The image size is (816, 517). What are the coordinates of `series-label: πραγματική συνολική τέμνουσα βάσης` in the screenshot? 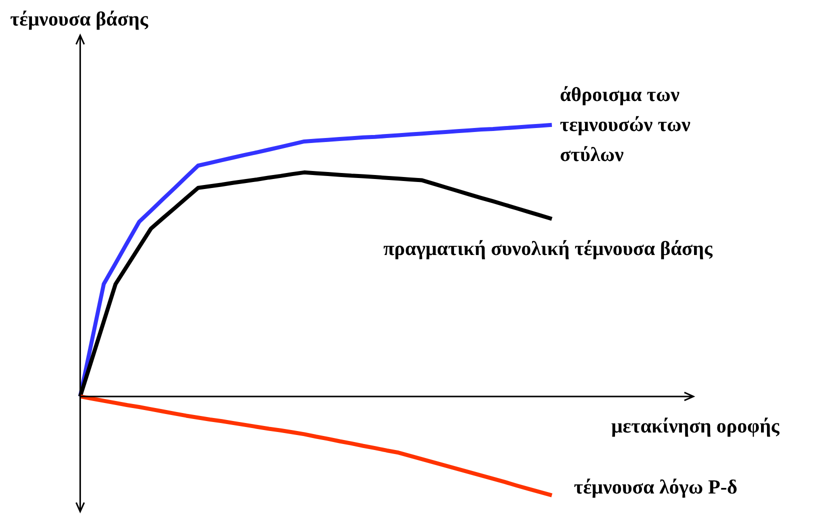 It's located at (548, 249).